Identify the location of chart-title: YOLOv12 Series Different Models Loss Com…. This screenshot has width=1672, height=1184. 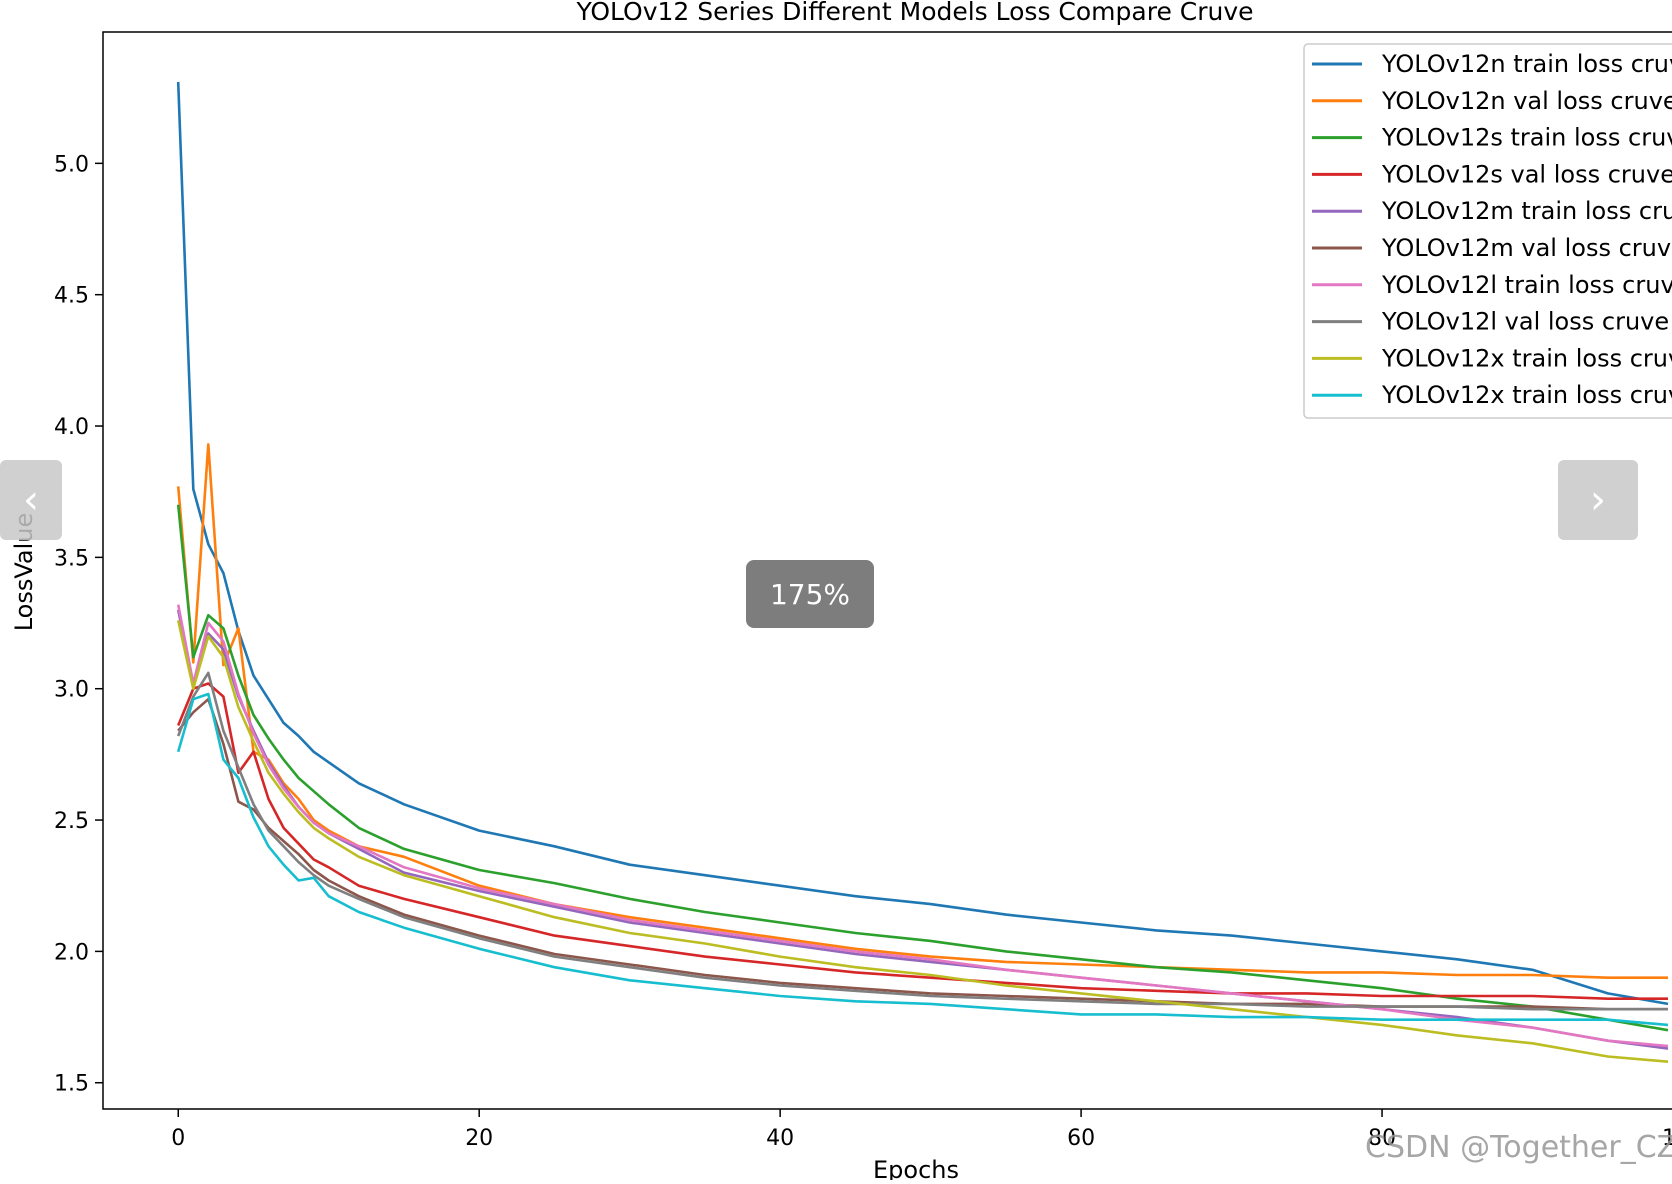
(914, 13).